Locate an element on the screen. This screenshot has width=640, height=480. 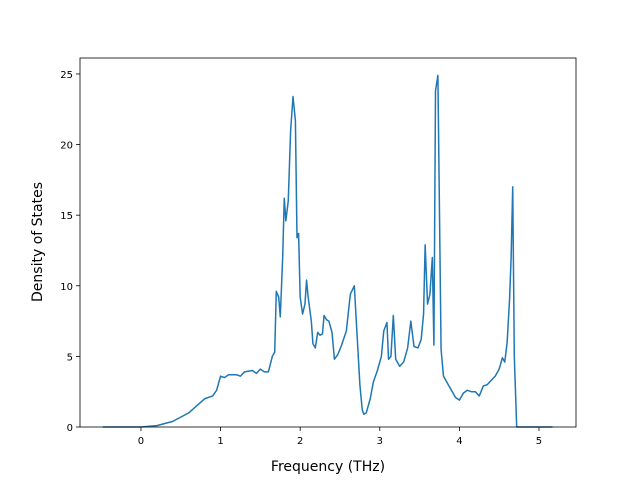
y-tick-label: 10 is located at coordinates (66, 287).